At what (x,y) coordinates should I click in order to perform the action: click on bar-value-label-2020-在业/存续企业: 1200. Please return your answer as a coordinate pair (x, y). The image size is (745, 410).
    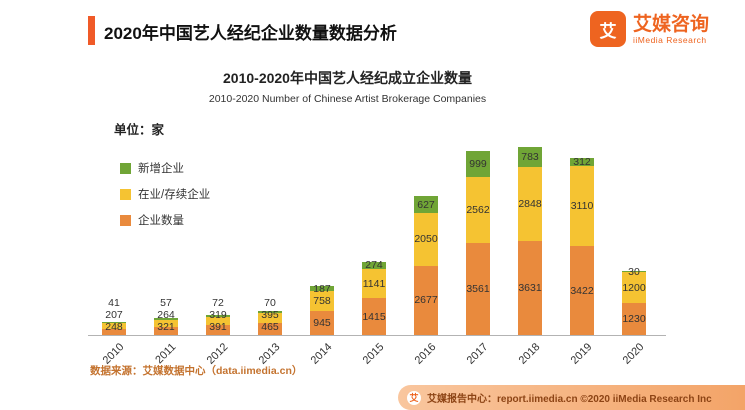
    Looking at the image, I should click on (634, 287).